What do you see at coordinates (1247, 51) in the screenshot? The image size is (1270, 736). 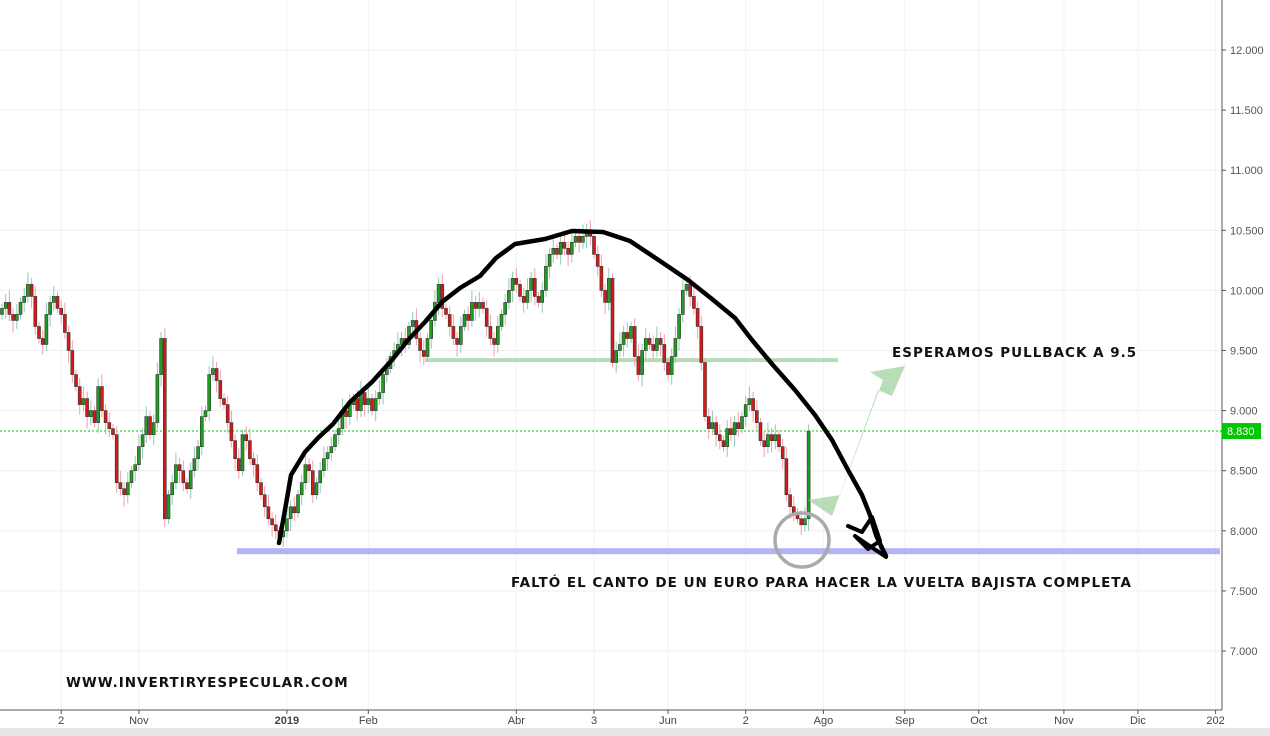 I see `y-tick-label: 12.000` at bounding box center [1247, 51].